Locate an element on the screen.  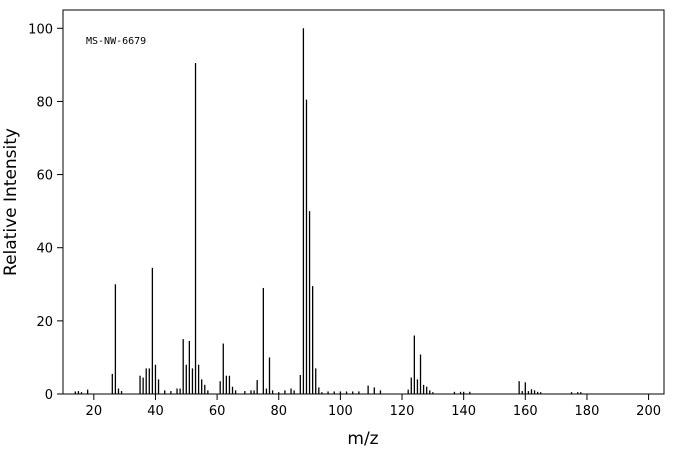
y-tick-label: 40 is located at coordinates (44, 249).